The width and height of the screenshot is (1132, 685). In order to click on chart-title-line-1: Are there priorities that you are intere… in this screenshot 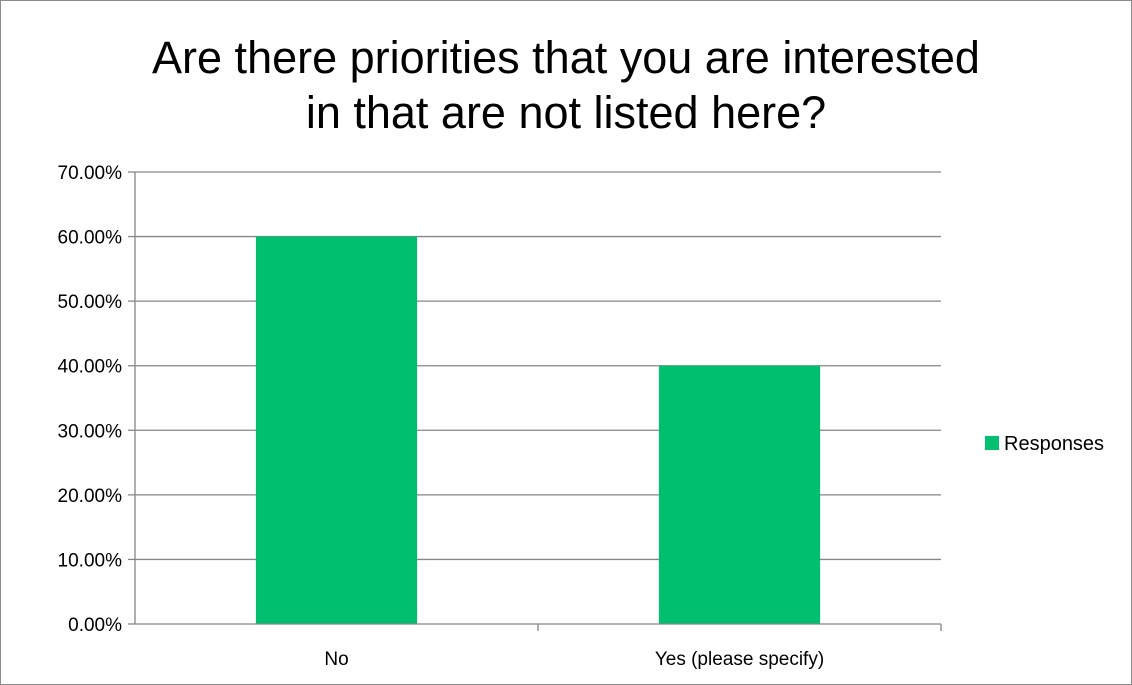, I will do `click(566, 57)`.